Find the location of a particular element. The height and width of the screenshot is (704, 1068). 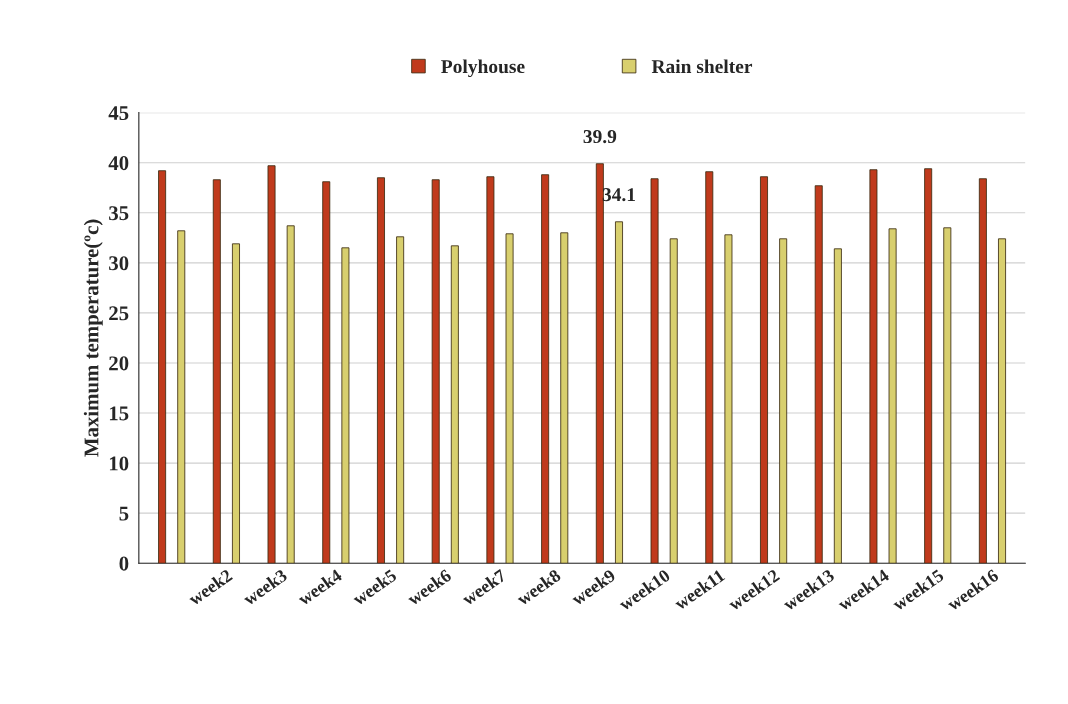

legend-label: Rain shelter is located at coordinates (702, 66).